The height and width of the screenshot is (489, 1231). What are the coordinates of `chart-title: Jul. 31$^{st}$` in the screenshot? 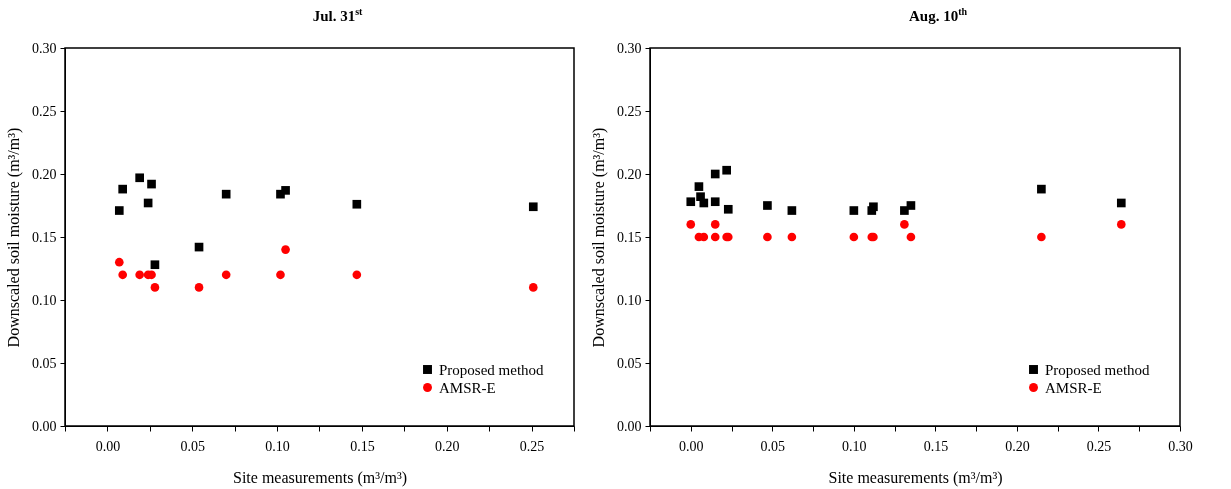 It's located at (337, 15).